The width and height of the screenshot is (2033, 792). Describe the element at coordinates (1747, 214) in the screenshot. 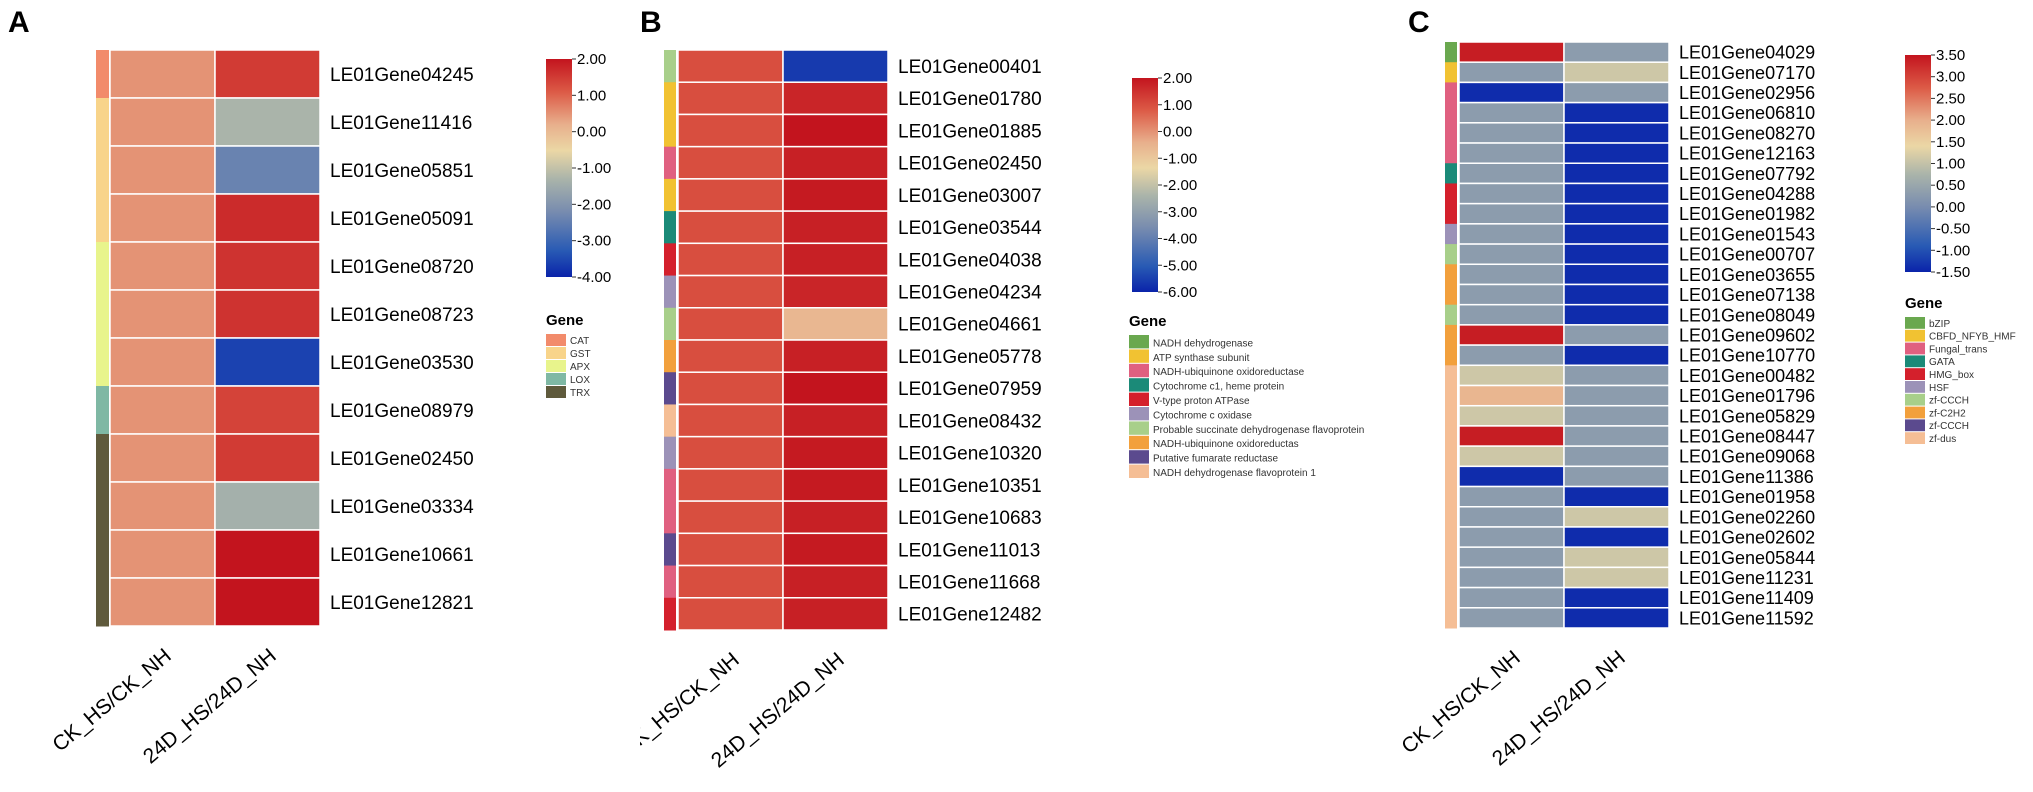

I see `row-label: LE01Gene01982` at that location.